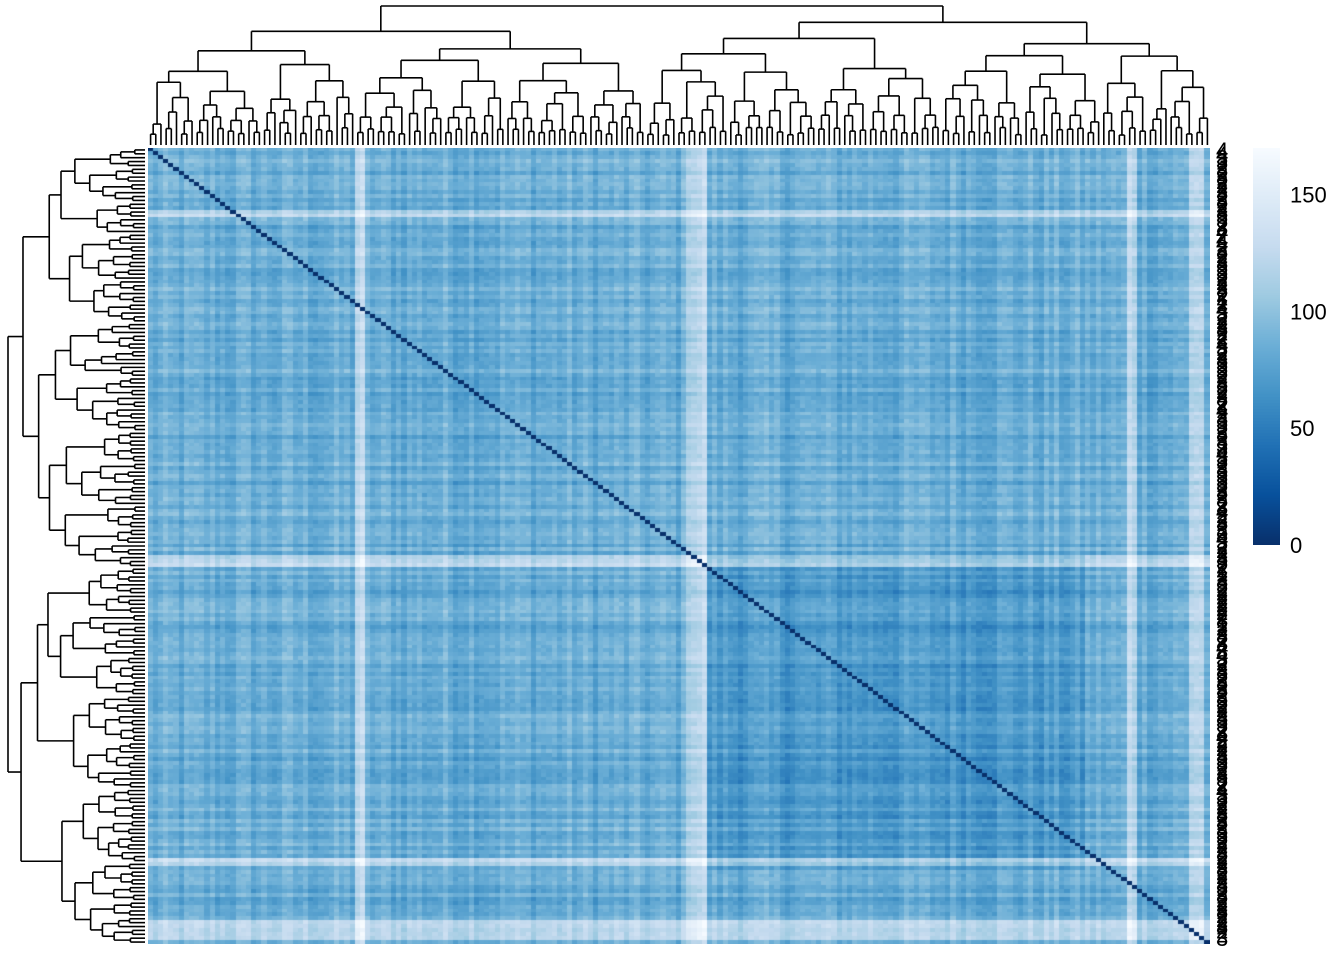 The height and width of the screenshot is (960, 1344). Describe the element at coordinates (679, 75) in the screenshot. I see `column-dendrogram` at that location.